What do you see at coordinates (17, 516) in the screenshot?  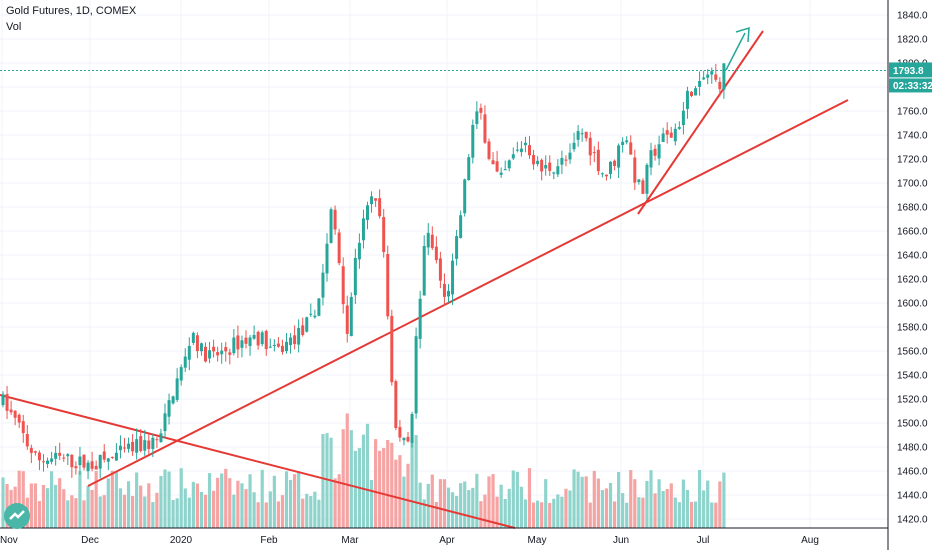 I see `tradingview-logo-icon` at bounding box center [17, 516].